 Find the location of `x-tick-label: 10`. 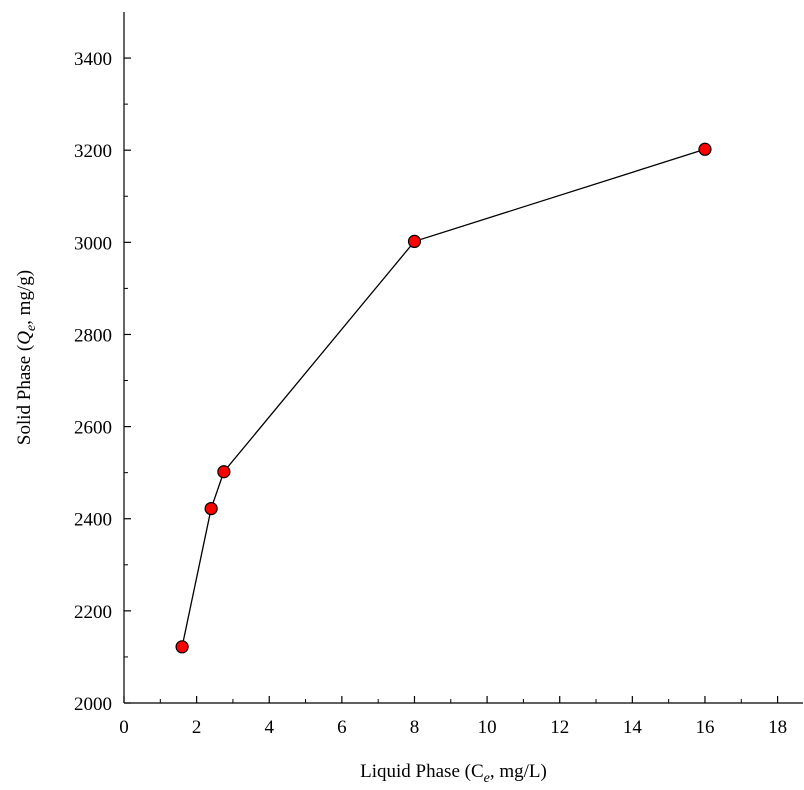

x-tick-label: 10 is located at coordinates (487, 727).